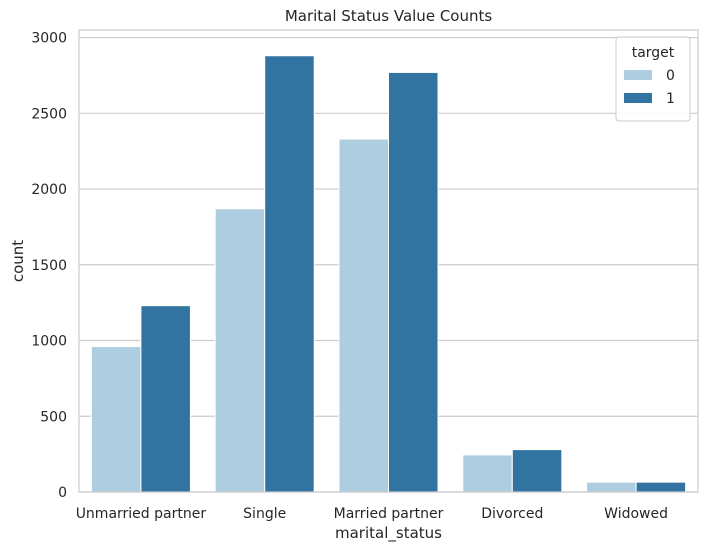 The image size is (707, 555). What do you see at coordinates (18, 261) in the screenshot?
I see `y-axis-label: count` at bounding box center [18, 261].